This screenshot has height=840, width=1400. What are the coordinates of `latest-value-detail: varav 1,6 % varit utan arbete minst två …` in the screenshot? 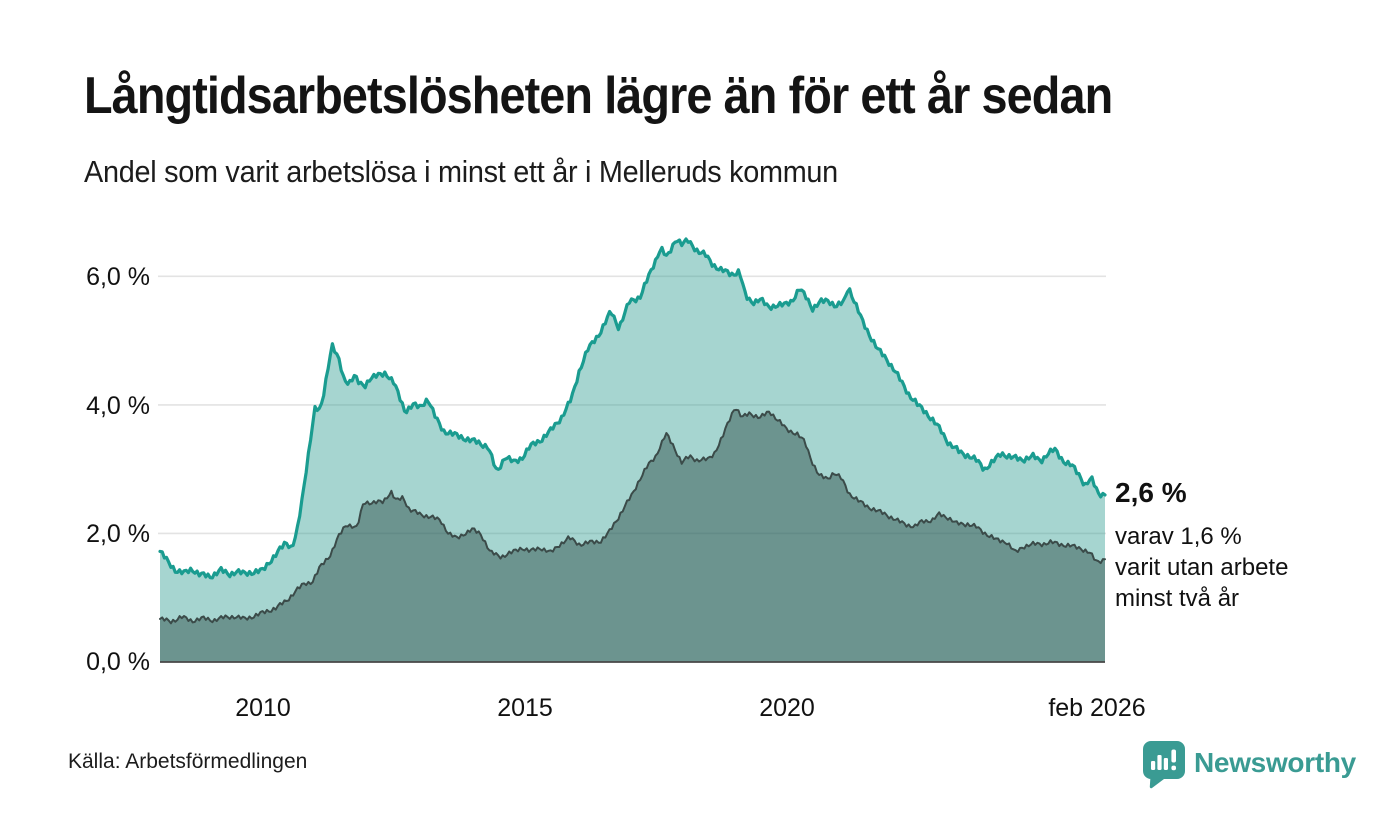 It's located at (1201, 567).